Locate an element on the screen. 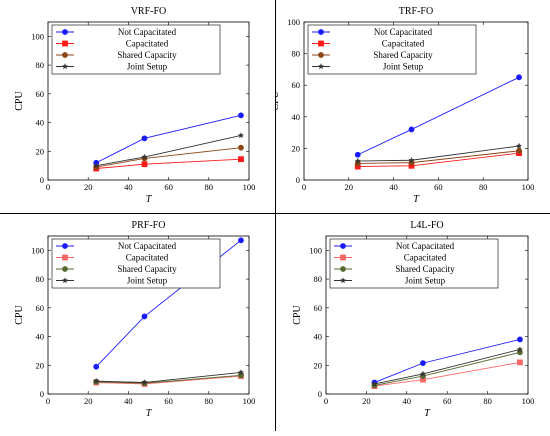  chart-title: L4L-FO is located at coordinates (426, 225).